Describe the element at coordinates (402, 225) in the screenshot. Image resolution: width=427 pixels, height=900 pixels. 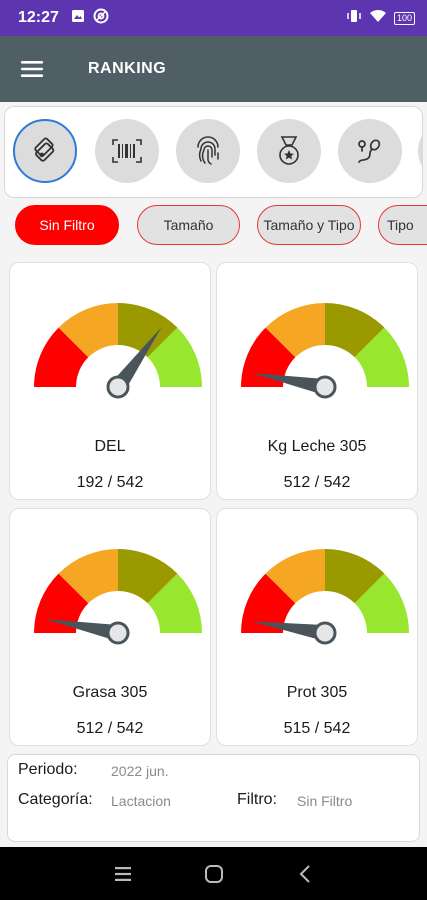
I see `filter-chip-tipo: Tipo` at that location.